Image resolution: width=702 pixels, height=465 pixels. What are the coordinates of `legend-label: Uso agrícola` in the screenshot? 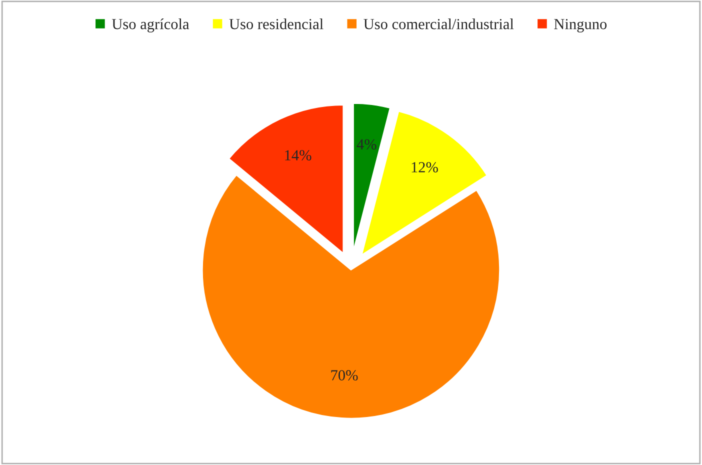 It's located at (151, 25).